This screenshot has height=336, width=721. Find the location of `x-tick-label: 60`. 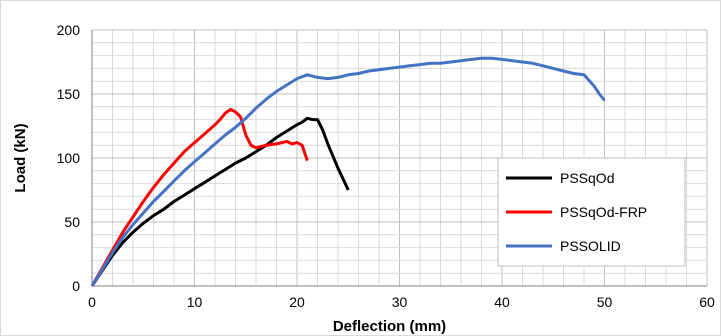

x-tick-label: 60 is located at coordinates (707, 302).